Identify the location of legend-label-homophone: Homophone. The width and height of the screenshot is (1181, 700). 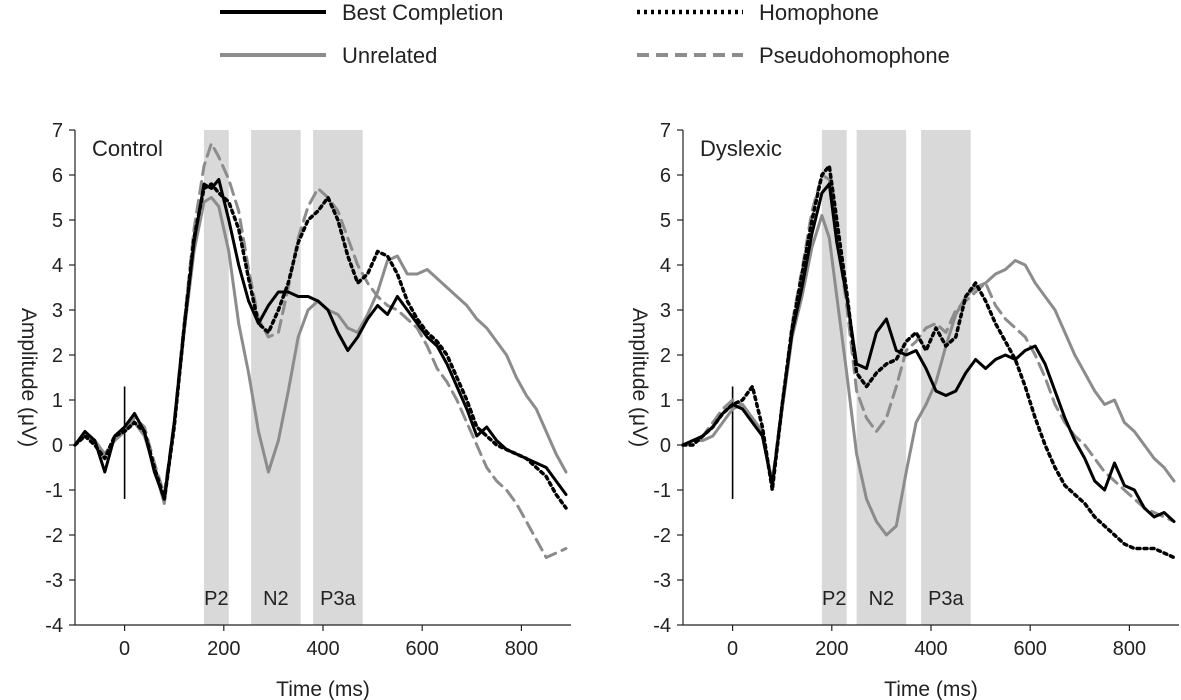
(819, 12).